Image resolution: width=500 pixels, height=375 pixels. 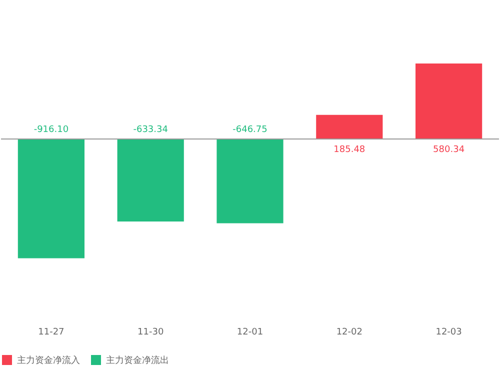 What do you see at coordinates (449, 150) in the screenshot?
I see `data-label: 580.34` at bounding box center [449, 150].